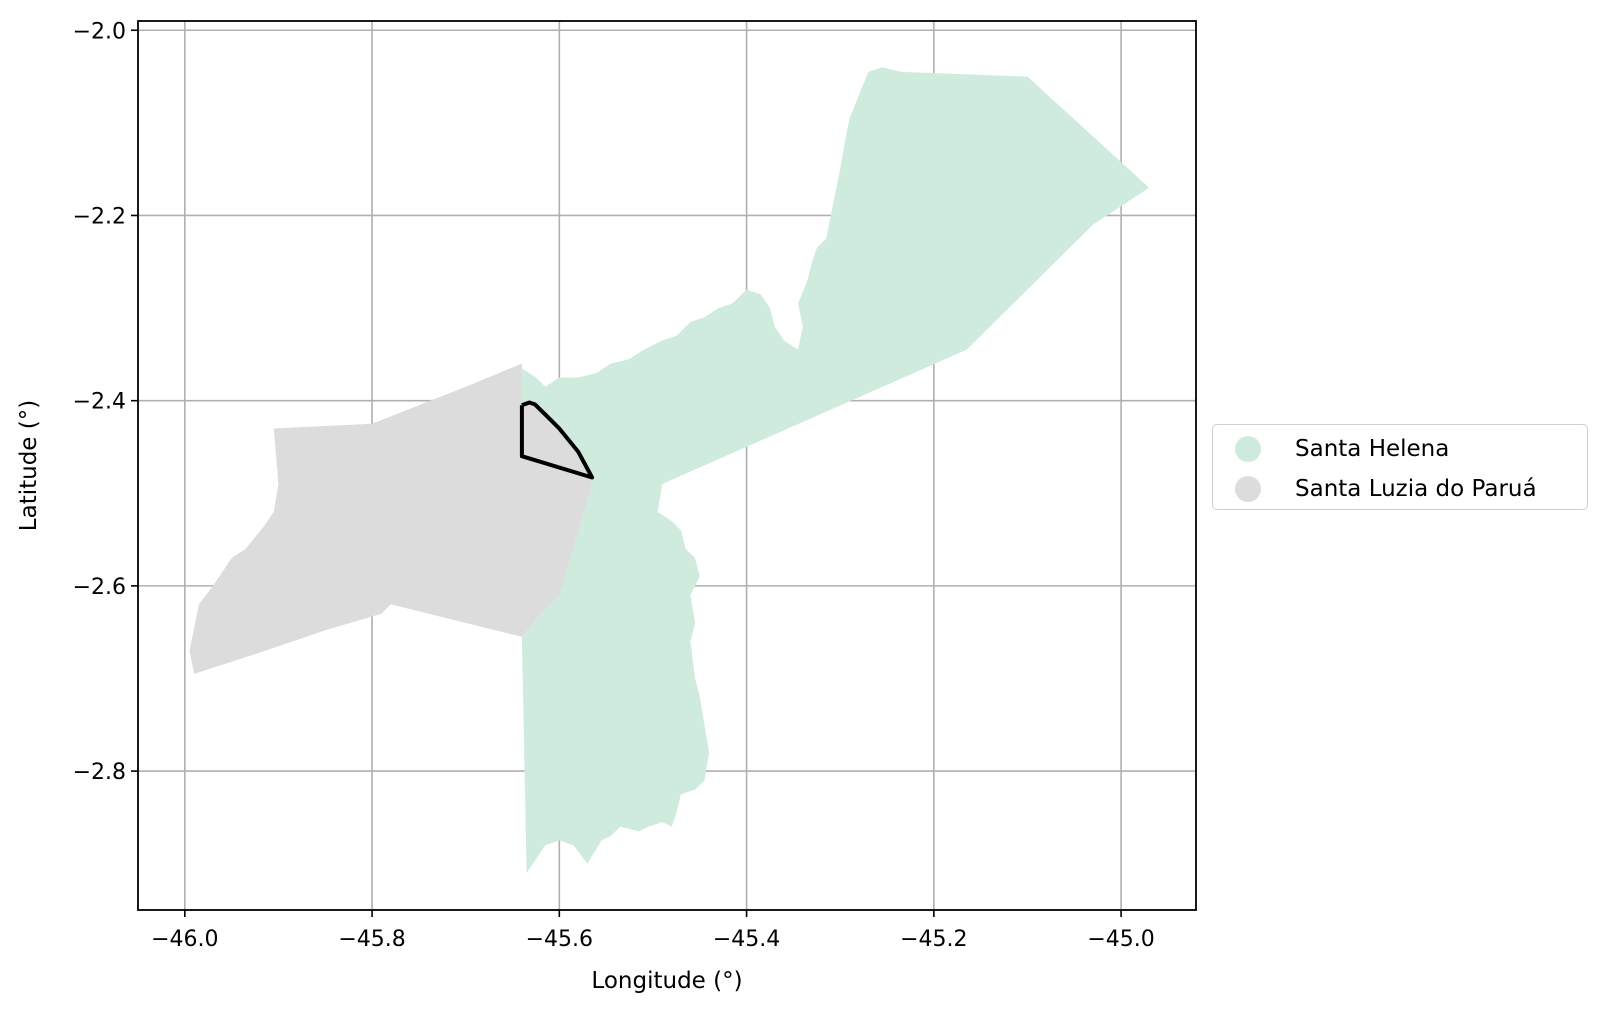 Image resolution: width=1602 pixels, height=1010 pixels. I want to click on outline-polygon, so click(557, 440).